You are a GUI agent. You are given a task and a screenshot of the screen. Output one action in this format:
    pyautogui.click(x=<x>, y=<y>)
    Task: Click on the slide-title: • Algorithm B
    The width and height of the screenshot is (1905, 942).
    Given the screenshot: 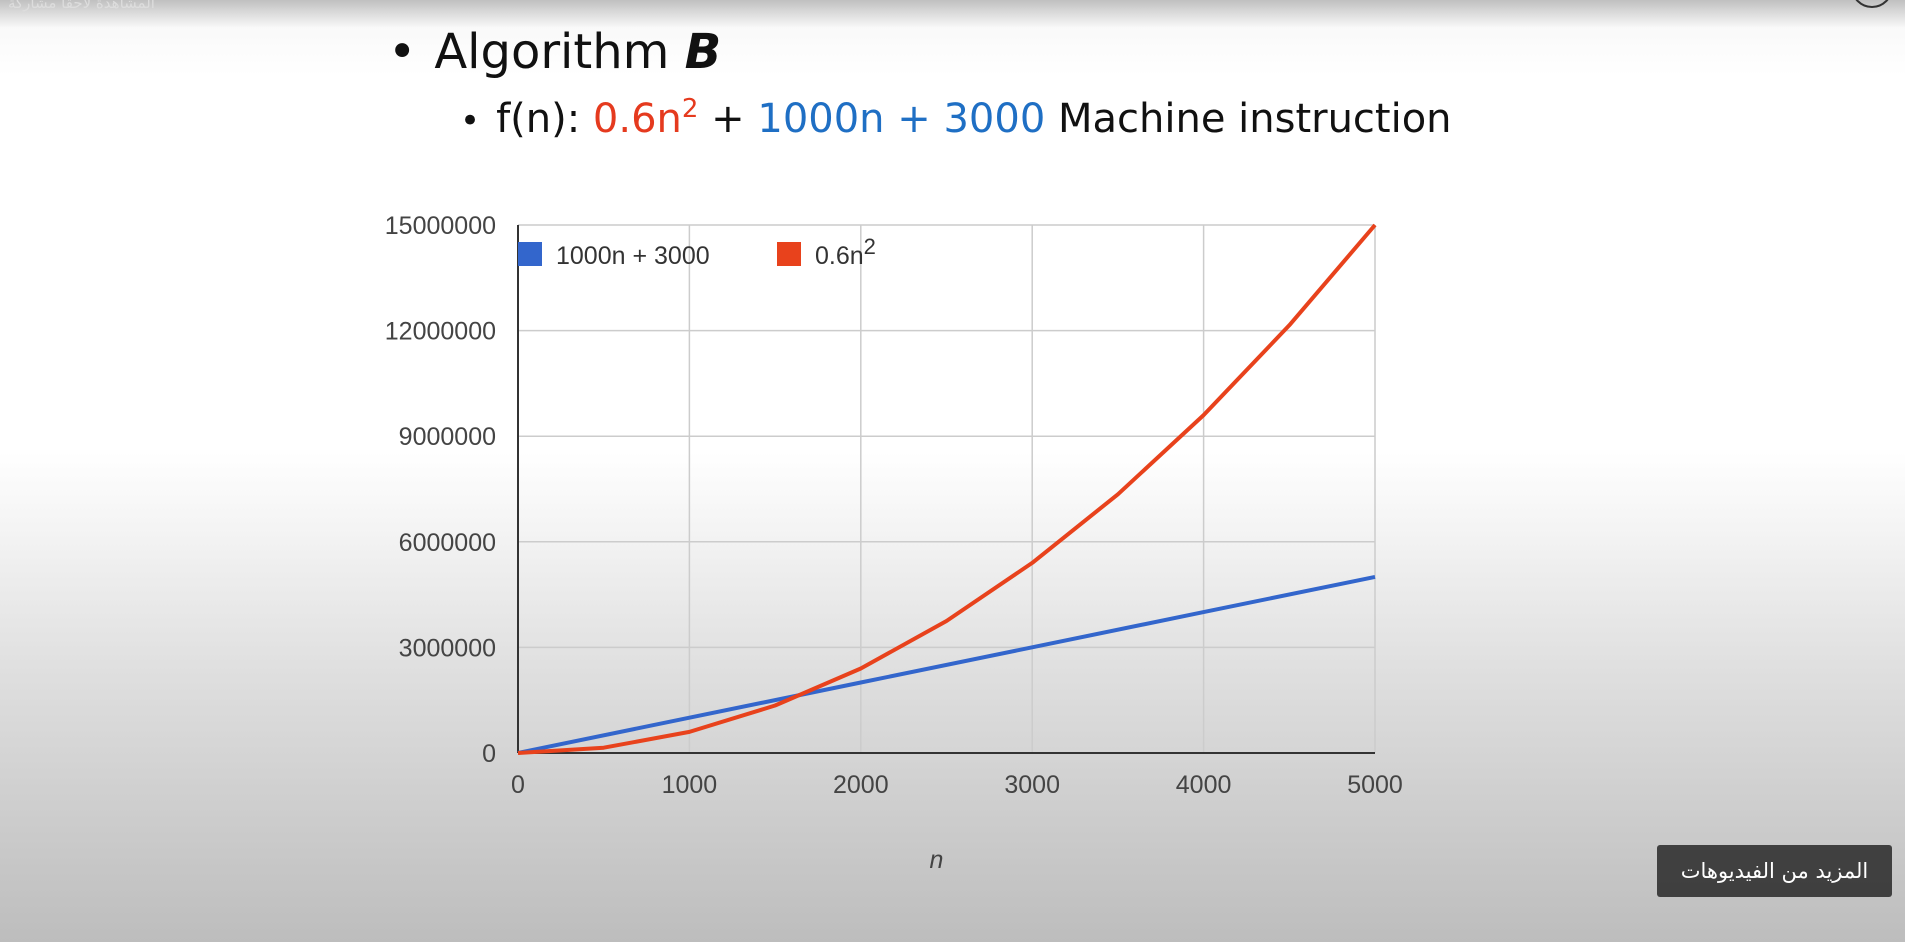 What is the action you would take?
    pyautogui.click(x=554, y=52)
    